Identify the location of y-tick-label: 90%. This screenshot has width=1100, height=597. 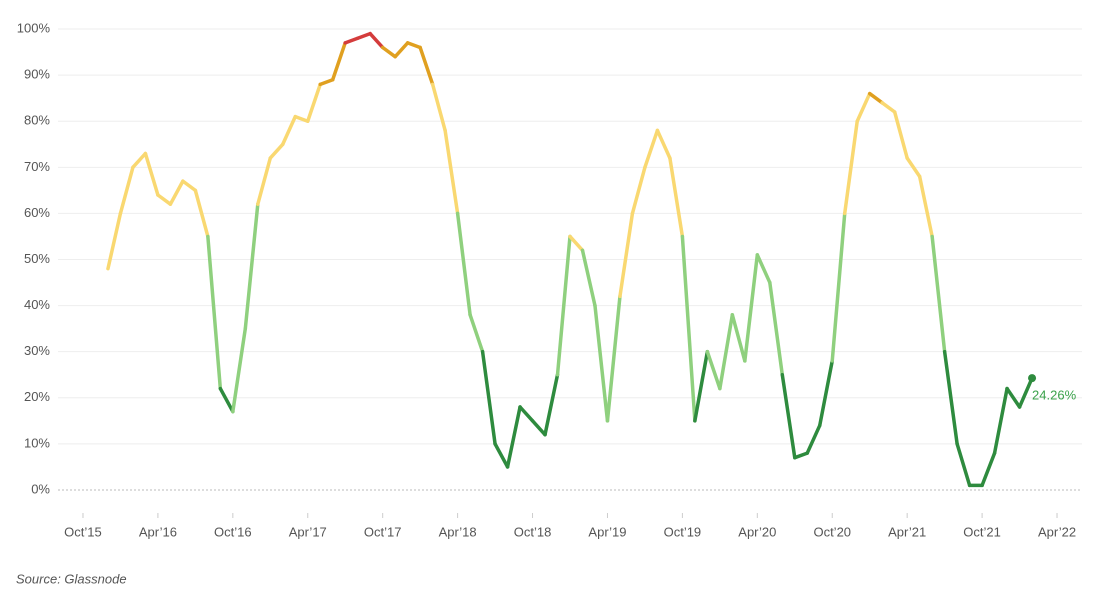
(37, 74).